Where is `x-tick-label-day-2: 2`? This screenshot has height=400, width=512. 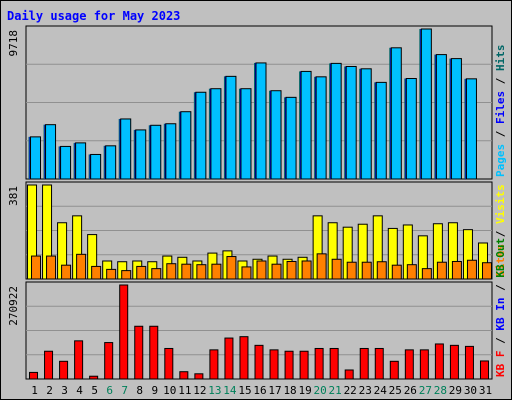
x-tick-label-day-2: 2 is located at coordinates (49, 390).